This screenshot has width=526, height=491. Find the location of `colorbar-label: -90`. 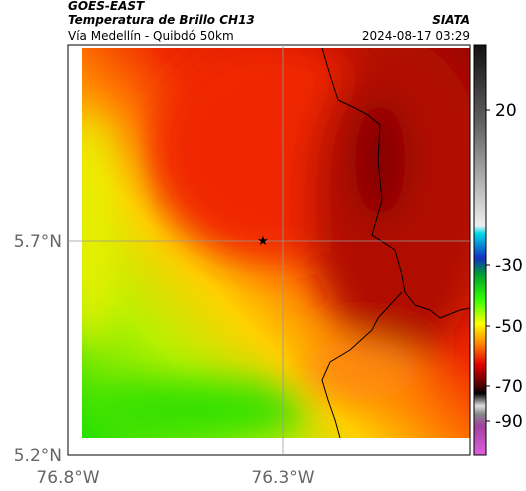

colorbar-label: -90 is located at coordinates (509, 422).